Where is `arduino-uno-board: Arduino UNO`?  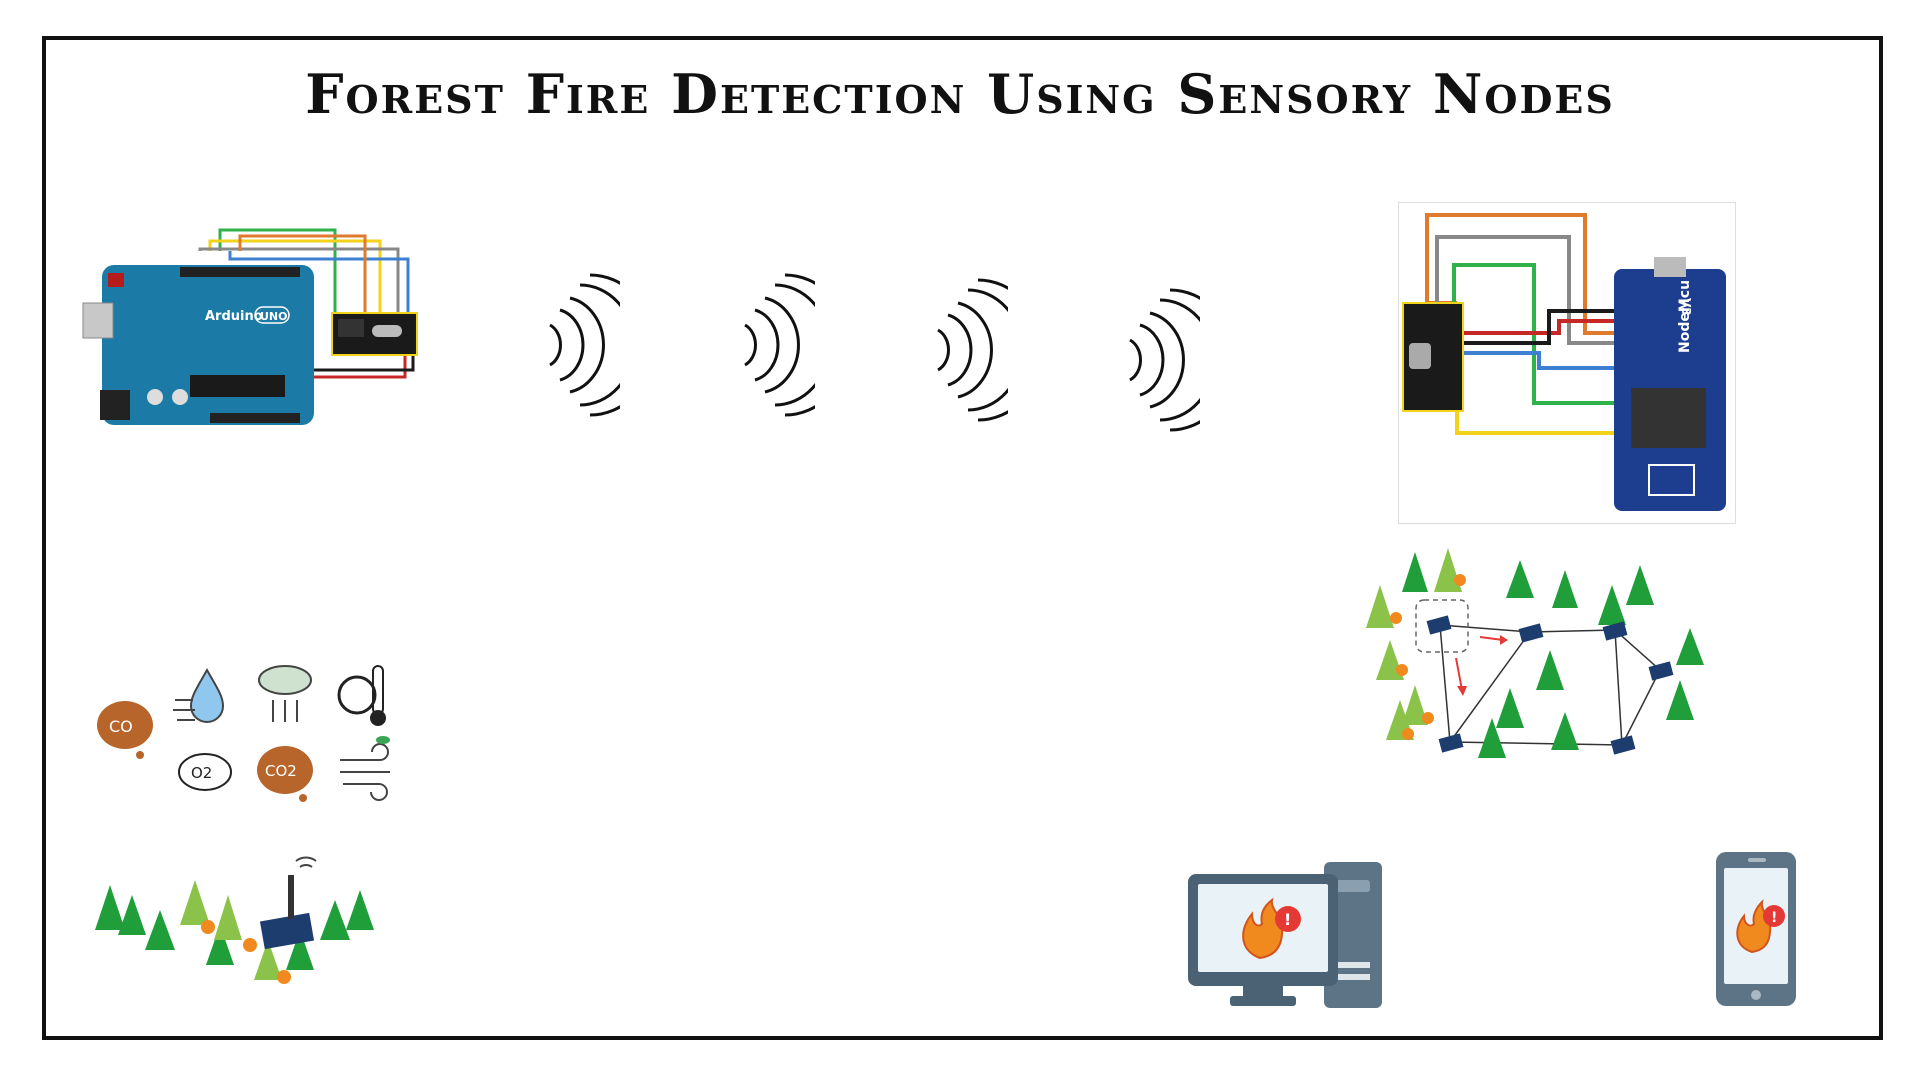
arduino-uno-board: Arduino UNO is located at coordinates (260, 345).